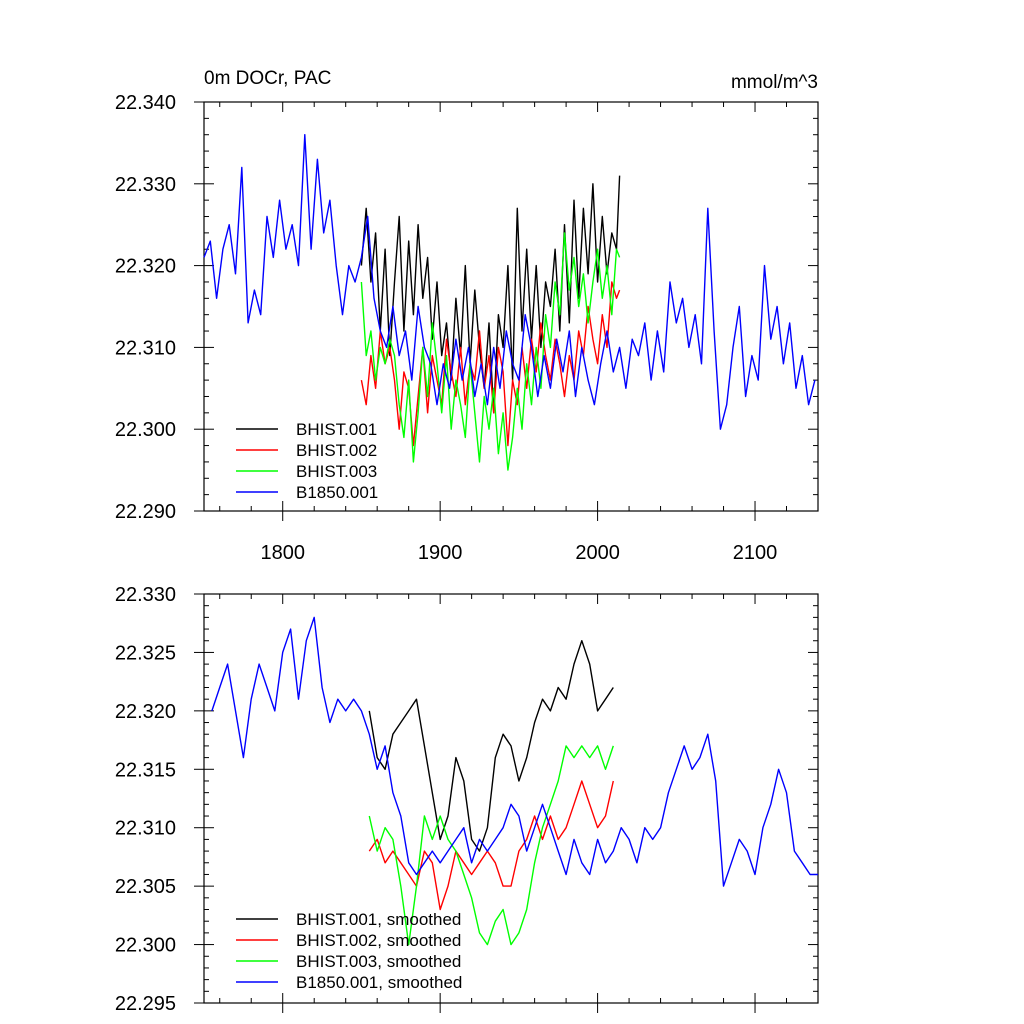 The image size is (1024, 1024). I want to click on top-legend-label: B1850.001, so click(337, 492).